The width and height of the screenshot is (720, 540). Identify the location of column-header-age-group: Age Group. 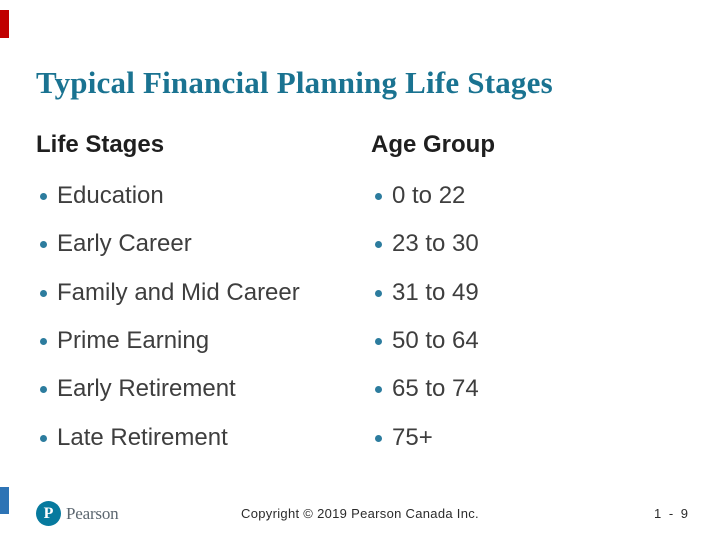
(433, 144).